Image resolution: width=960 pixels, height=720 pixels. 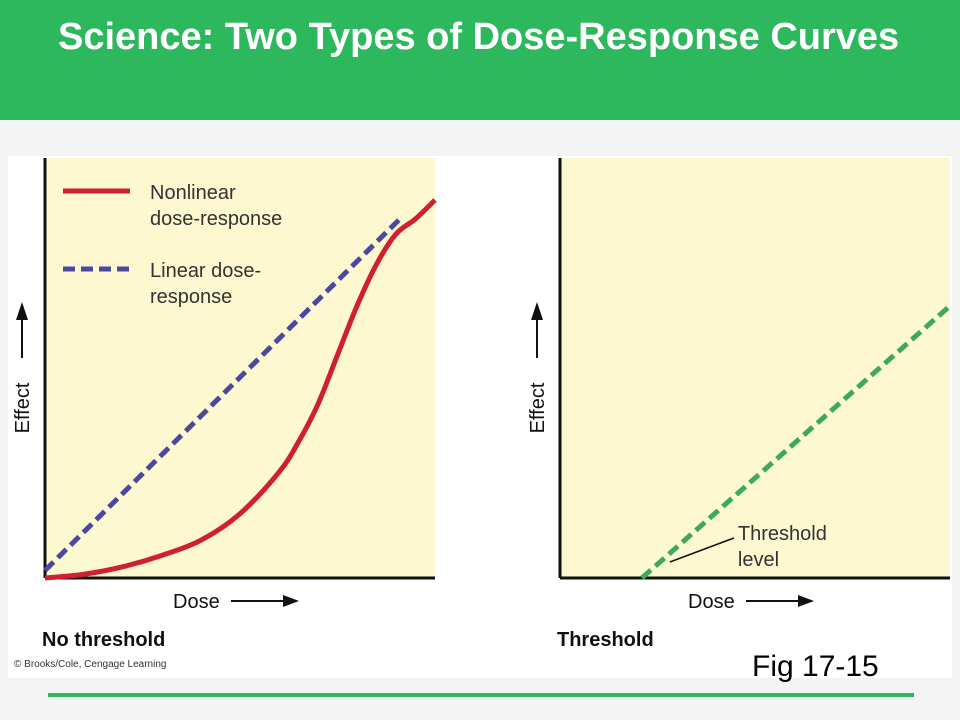 I want to click on legend-label: response, so click(x=191, y=297).